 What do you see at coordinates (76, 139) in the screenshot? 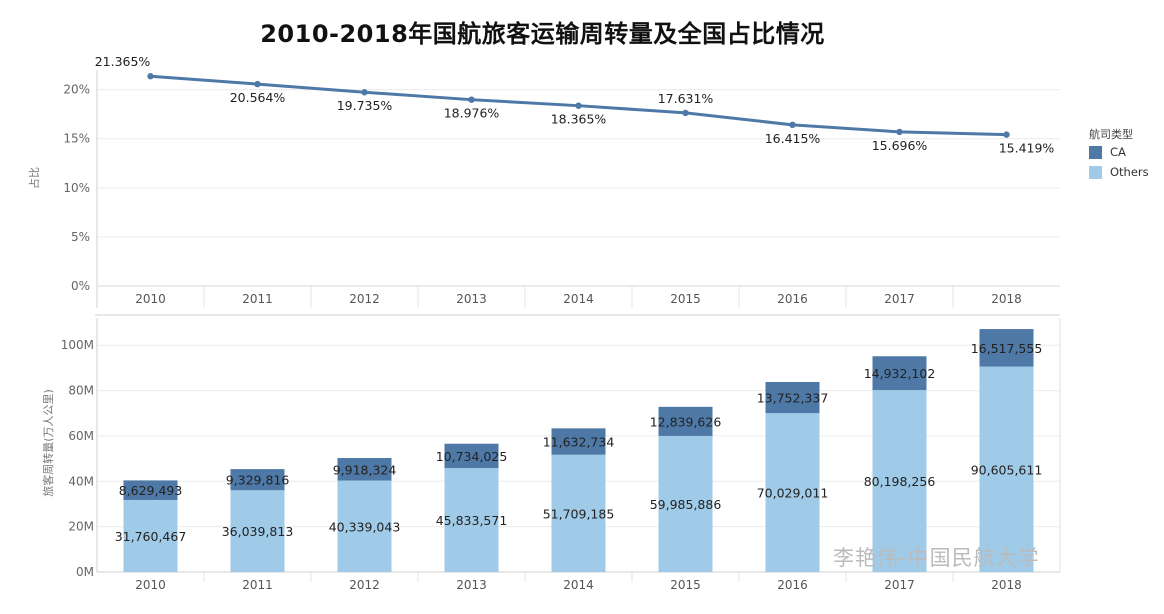
I see `line-ytick-label: 15%` at bounding box center [76, 139].